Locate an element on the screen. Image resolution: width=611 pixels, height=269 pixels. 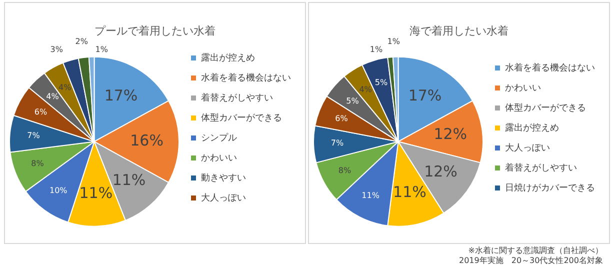
data-label: 10% is located at coordinates (58, 191).